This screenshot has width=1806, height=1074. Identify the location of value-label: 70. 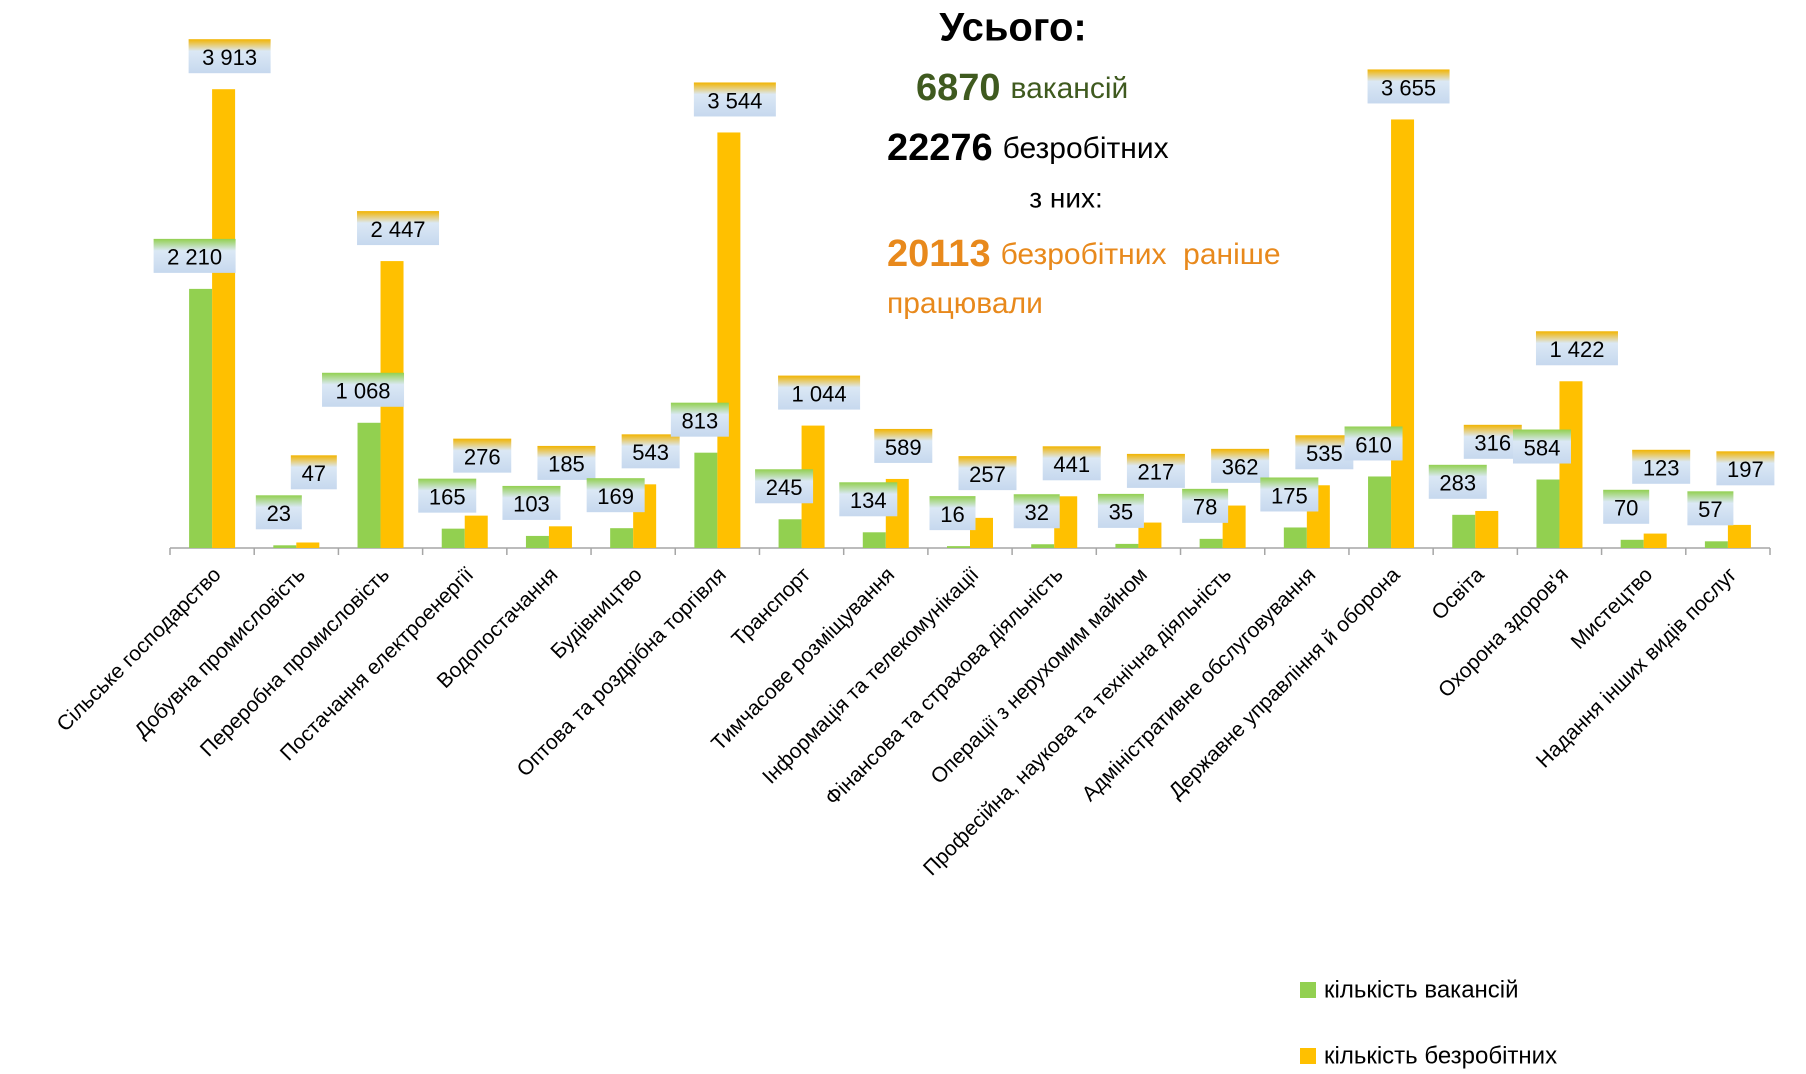
(1626, 508).